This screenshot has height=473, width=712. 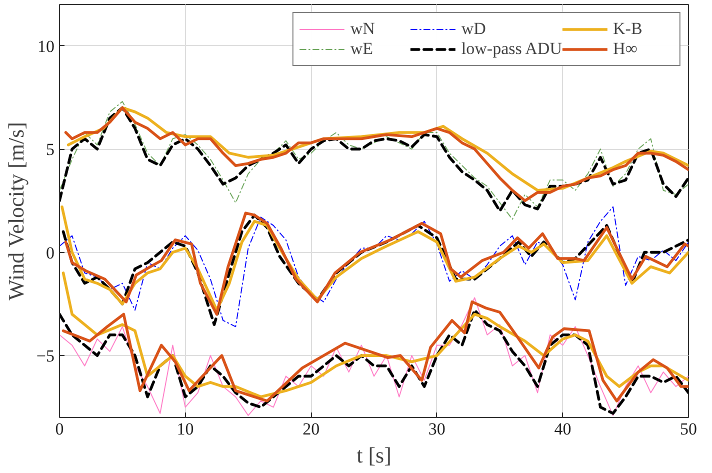 What do you see at coordinates (362, 49) in the screenshot?
I see `legend-label: wE` at bounding box center [362, 49].